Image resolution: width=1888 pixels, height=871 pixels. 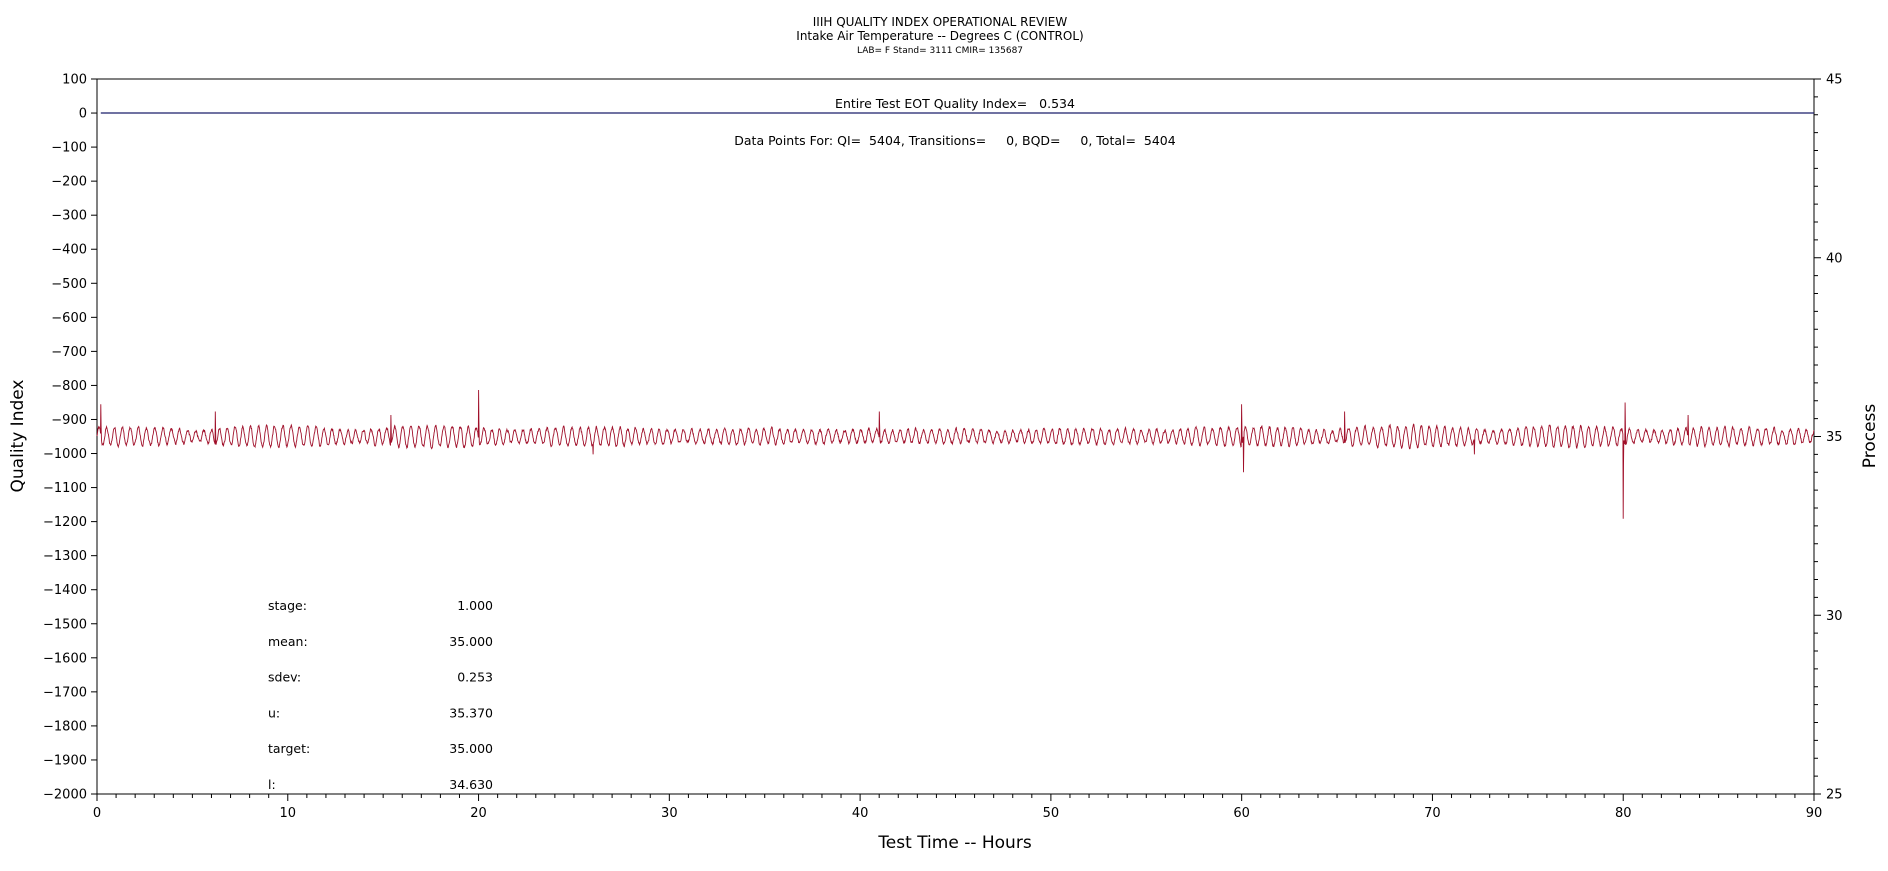 I want to click on y-left-tick-label: −1600, so click(x=65, y=658).